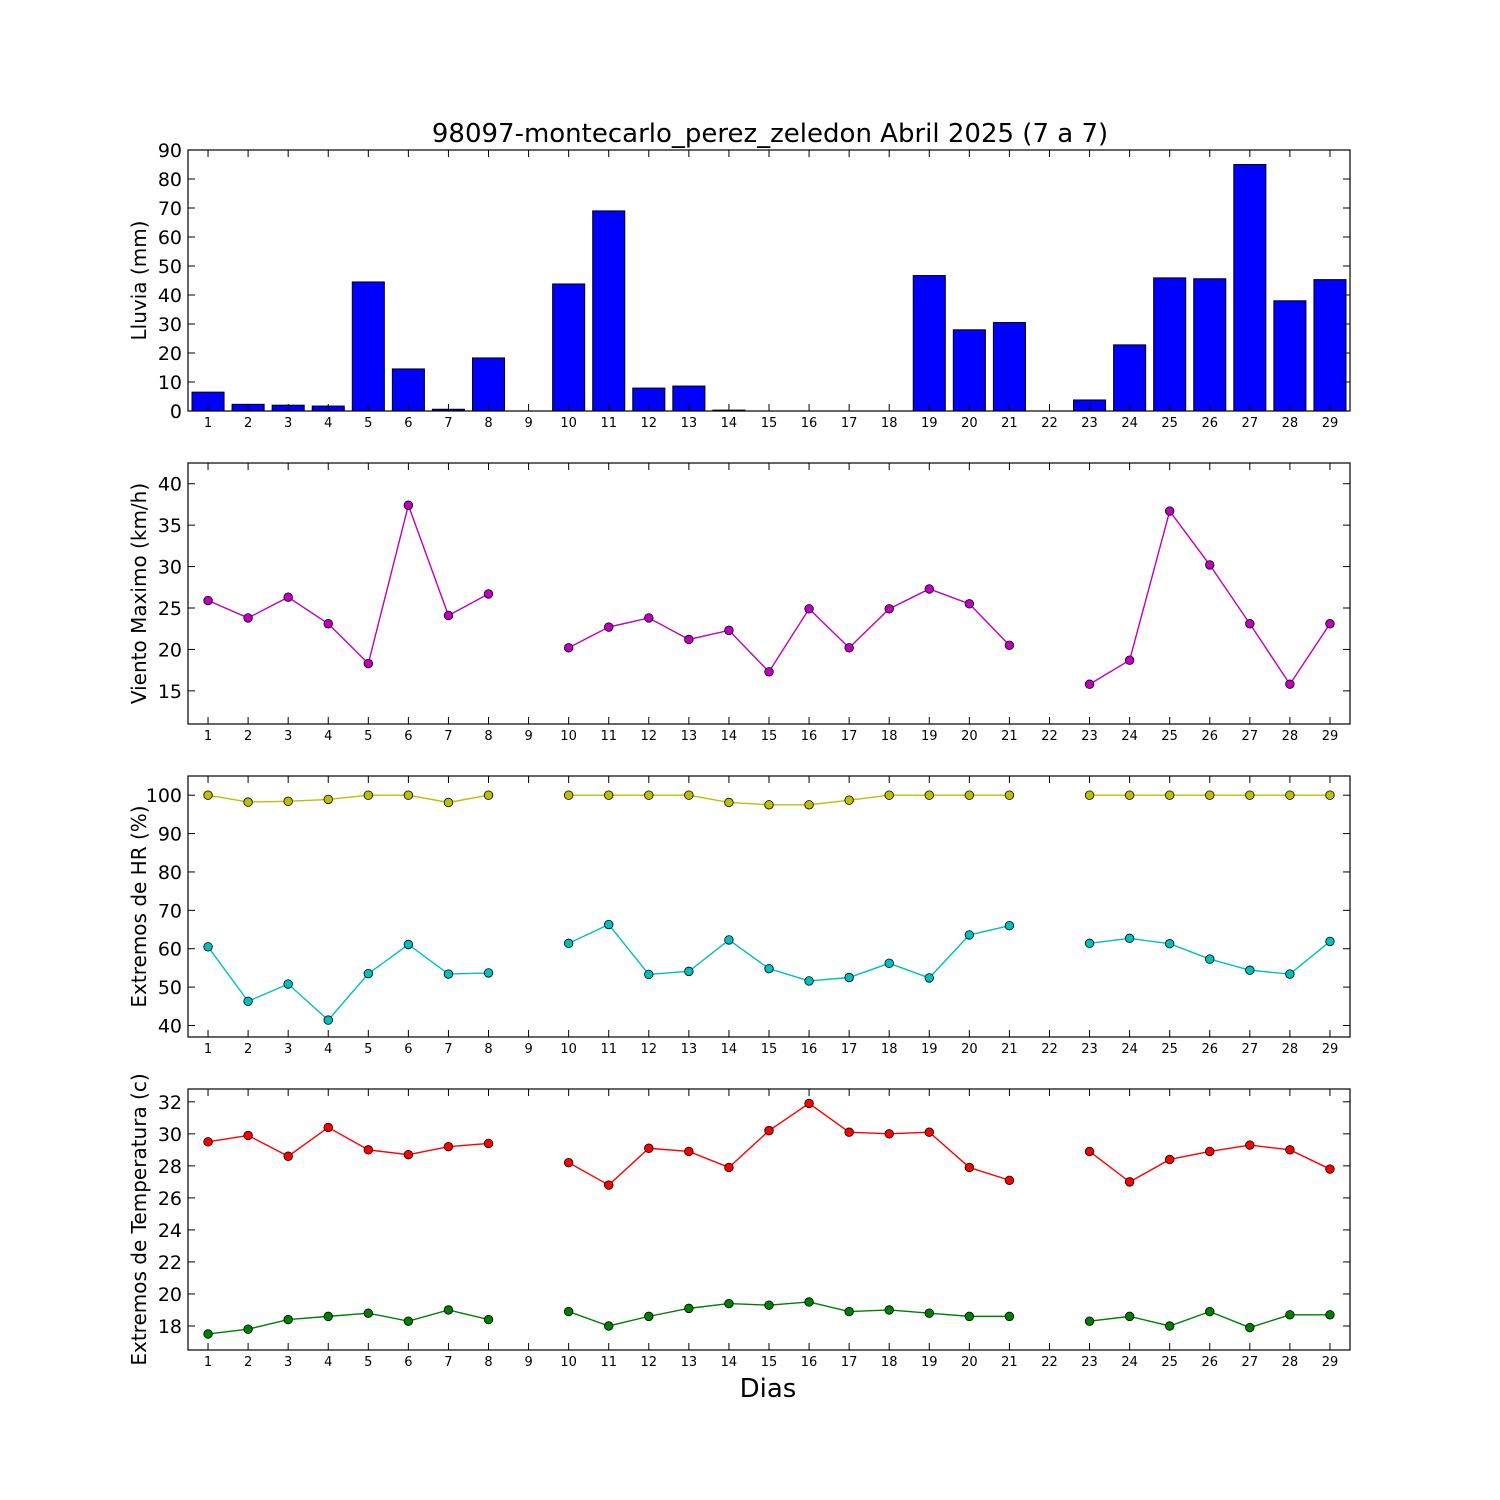 The image size is (1500, 1500). I want to click on x-tick-label: 21, so click(1009, 1049).